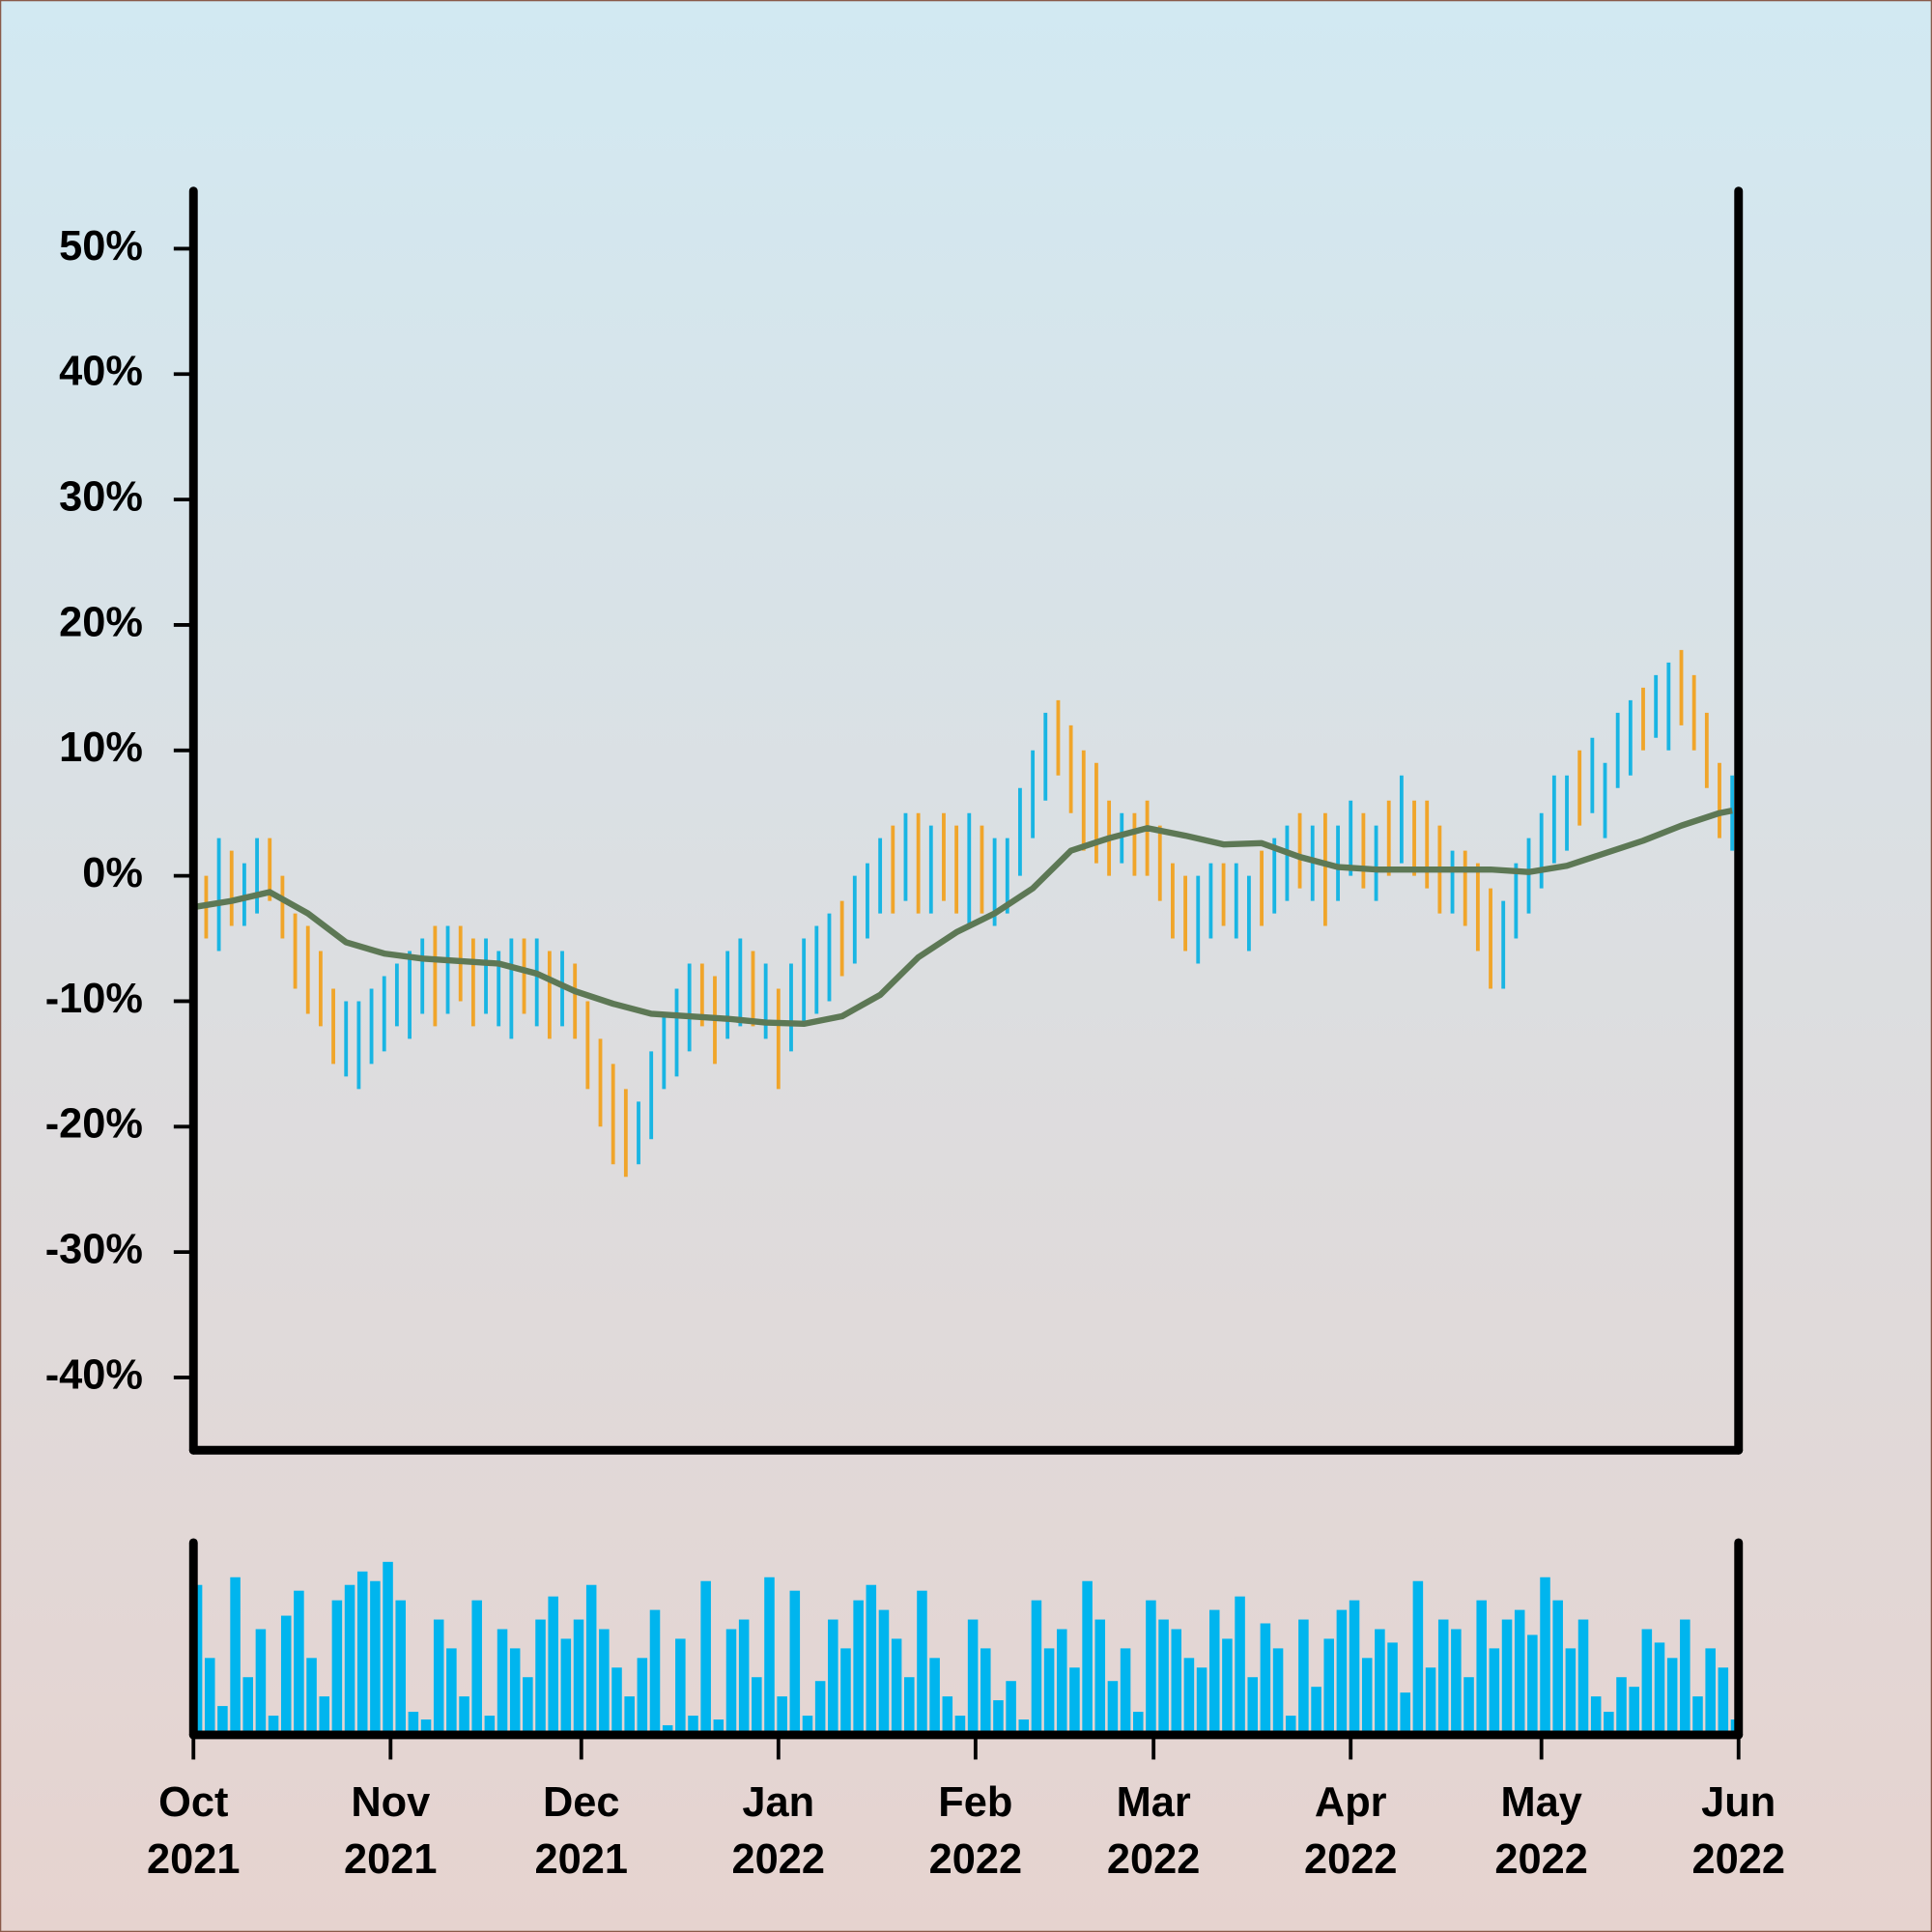 The width and height of the screenshot is (1932, 1932). I want to click on x-tick-label: Oct 2021, so click(194, 1830).